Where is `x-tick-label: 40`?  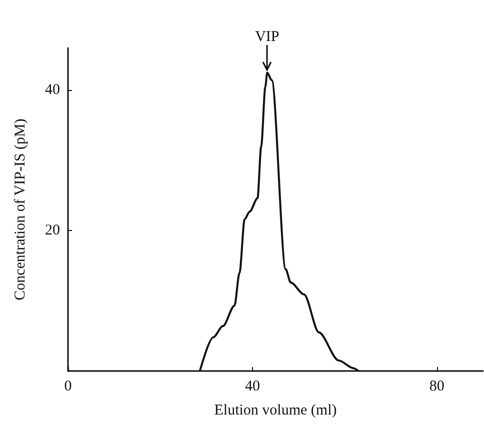 x-tick-label: 40 is located at coordinates (252, 386).